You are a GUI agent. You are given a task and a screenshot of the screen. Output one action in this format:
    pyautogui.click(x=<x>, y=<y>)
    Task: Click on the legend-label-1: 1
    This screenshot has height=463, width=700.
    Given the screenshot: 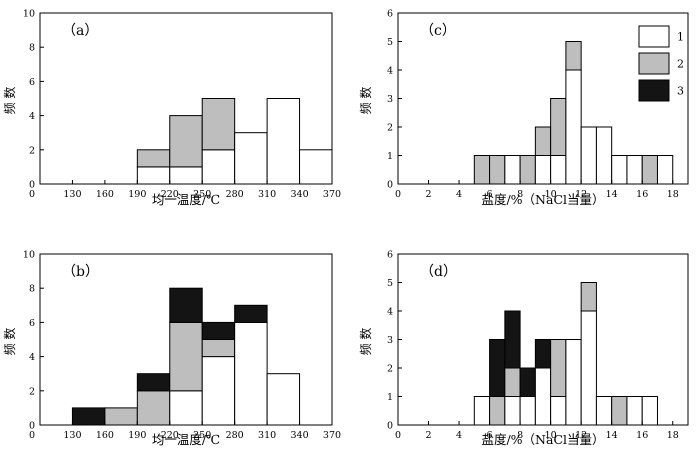 What is the action you would take?
    pyautogui.click(x=680, y=37)
    